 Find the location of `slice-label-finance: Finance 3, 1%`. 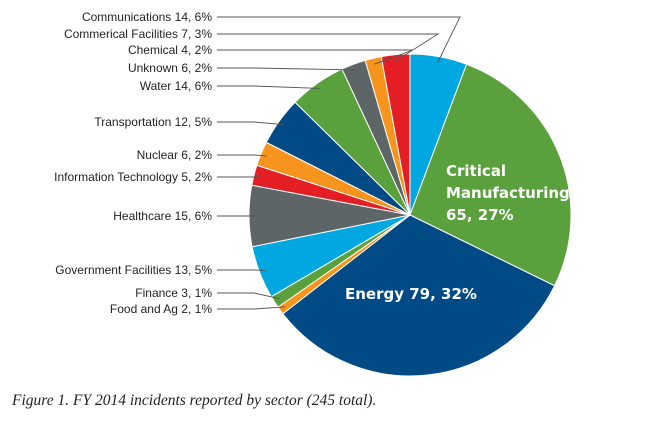

slice-label-finance: Finance 3, 1% is located at coordinates (173, 293).